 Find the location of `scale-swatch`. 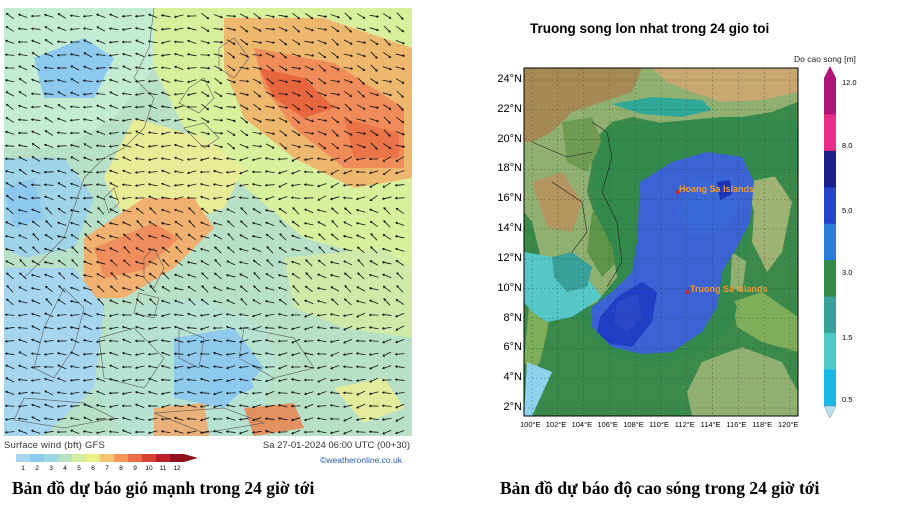

scale-swatch is located at coordinates (135, 458).